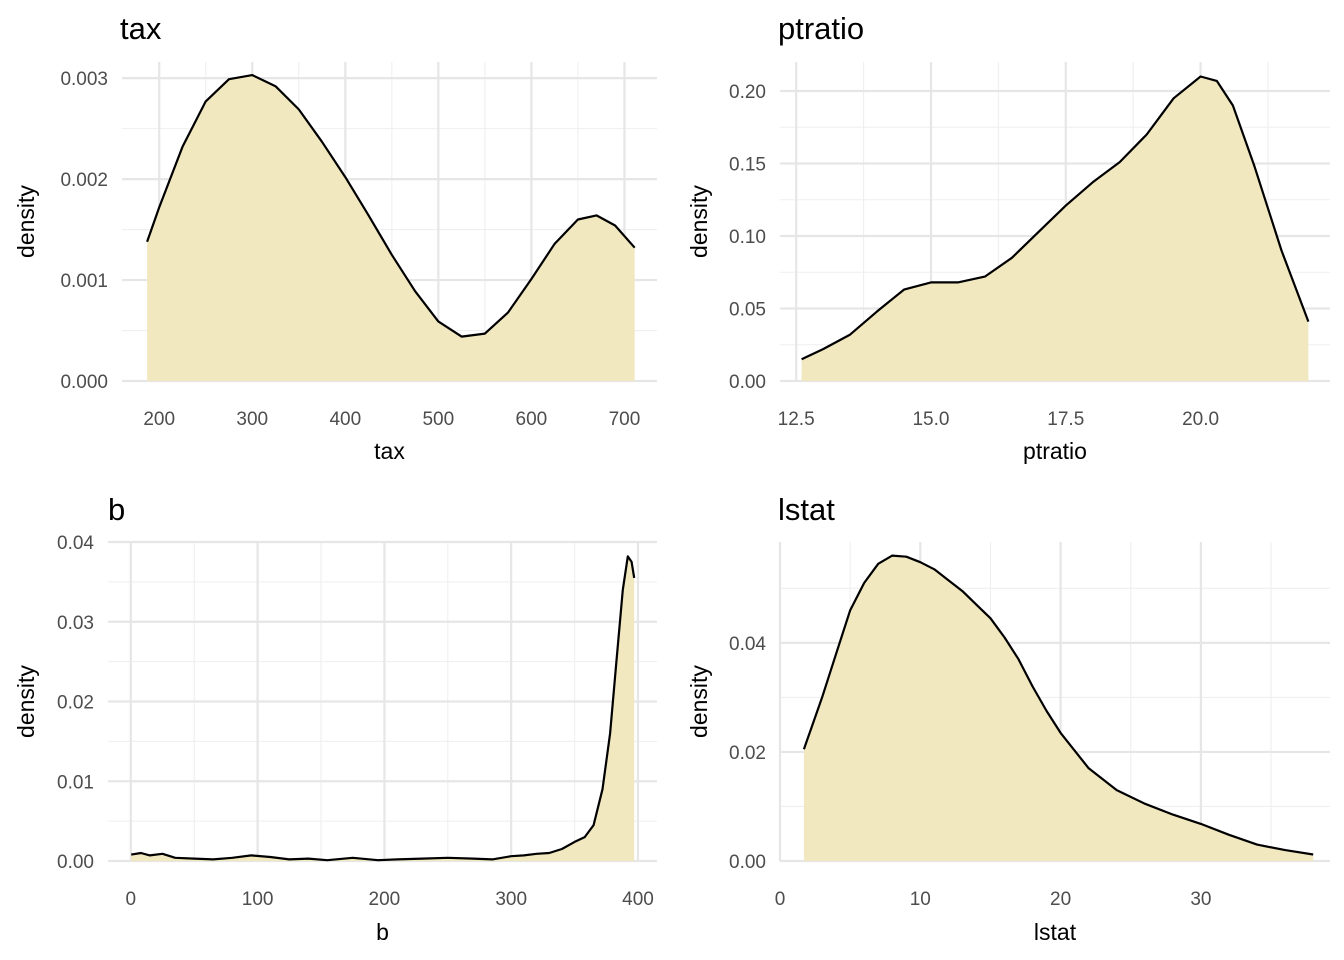  What do you see at coordinates (258, 899) in the screenshot?
I see `x-tick-label: 100` at bounding box center [258, 899].